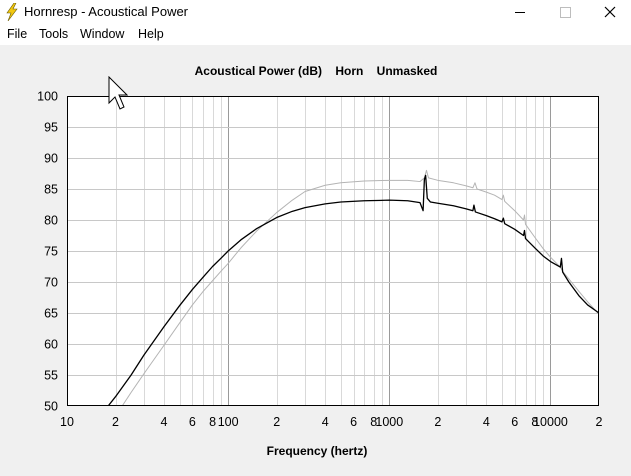 Image resolution: width=631 pixels, height=476 pixels. What do you see at coordinates (315, 34) in the screenshot?
I see `menu-bar: File Tools Window Help` at bounding box center [315, 34].